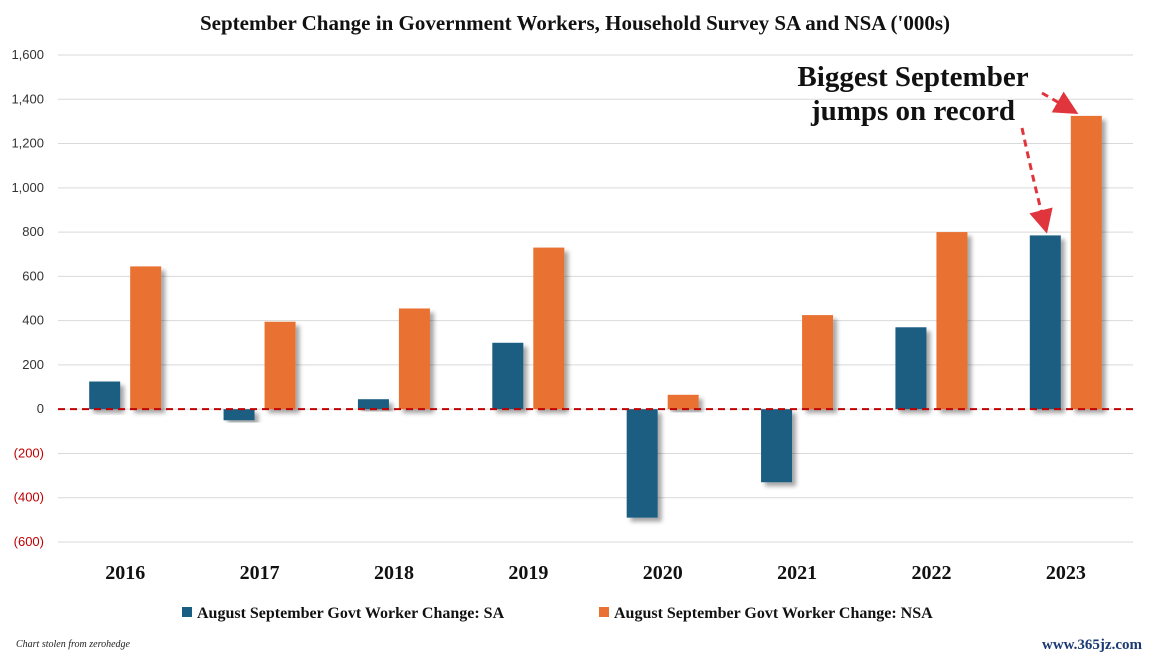 The width and height of the screenshot is (1151, 660). I want to click on bar-nsa-2023, so click(1086, 262).